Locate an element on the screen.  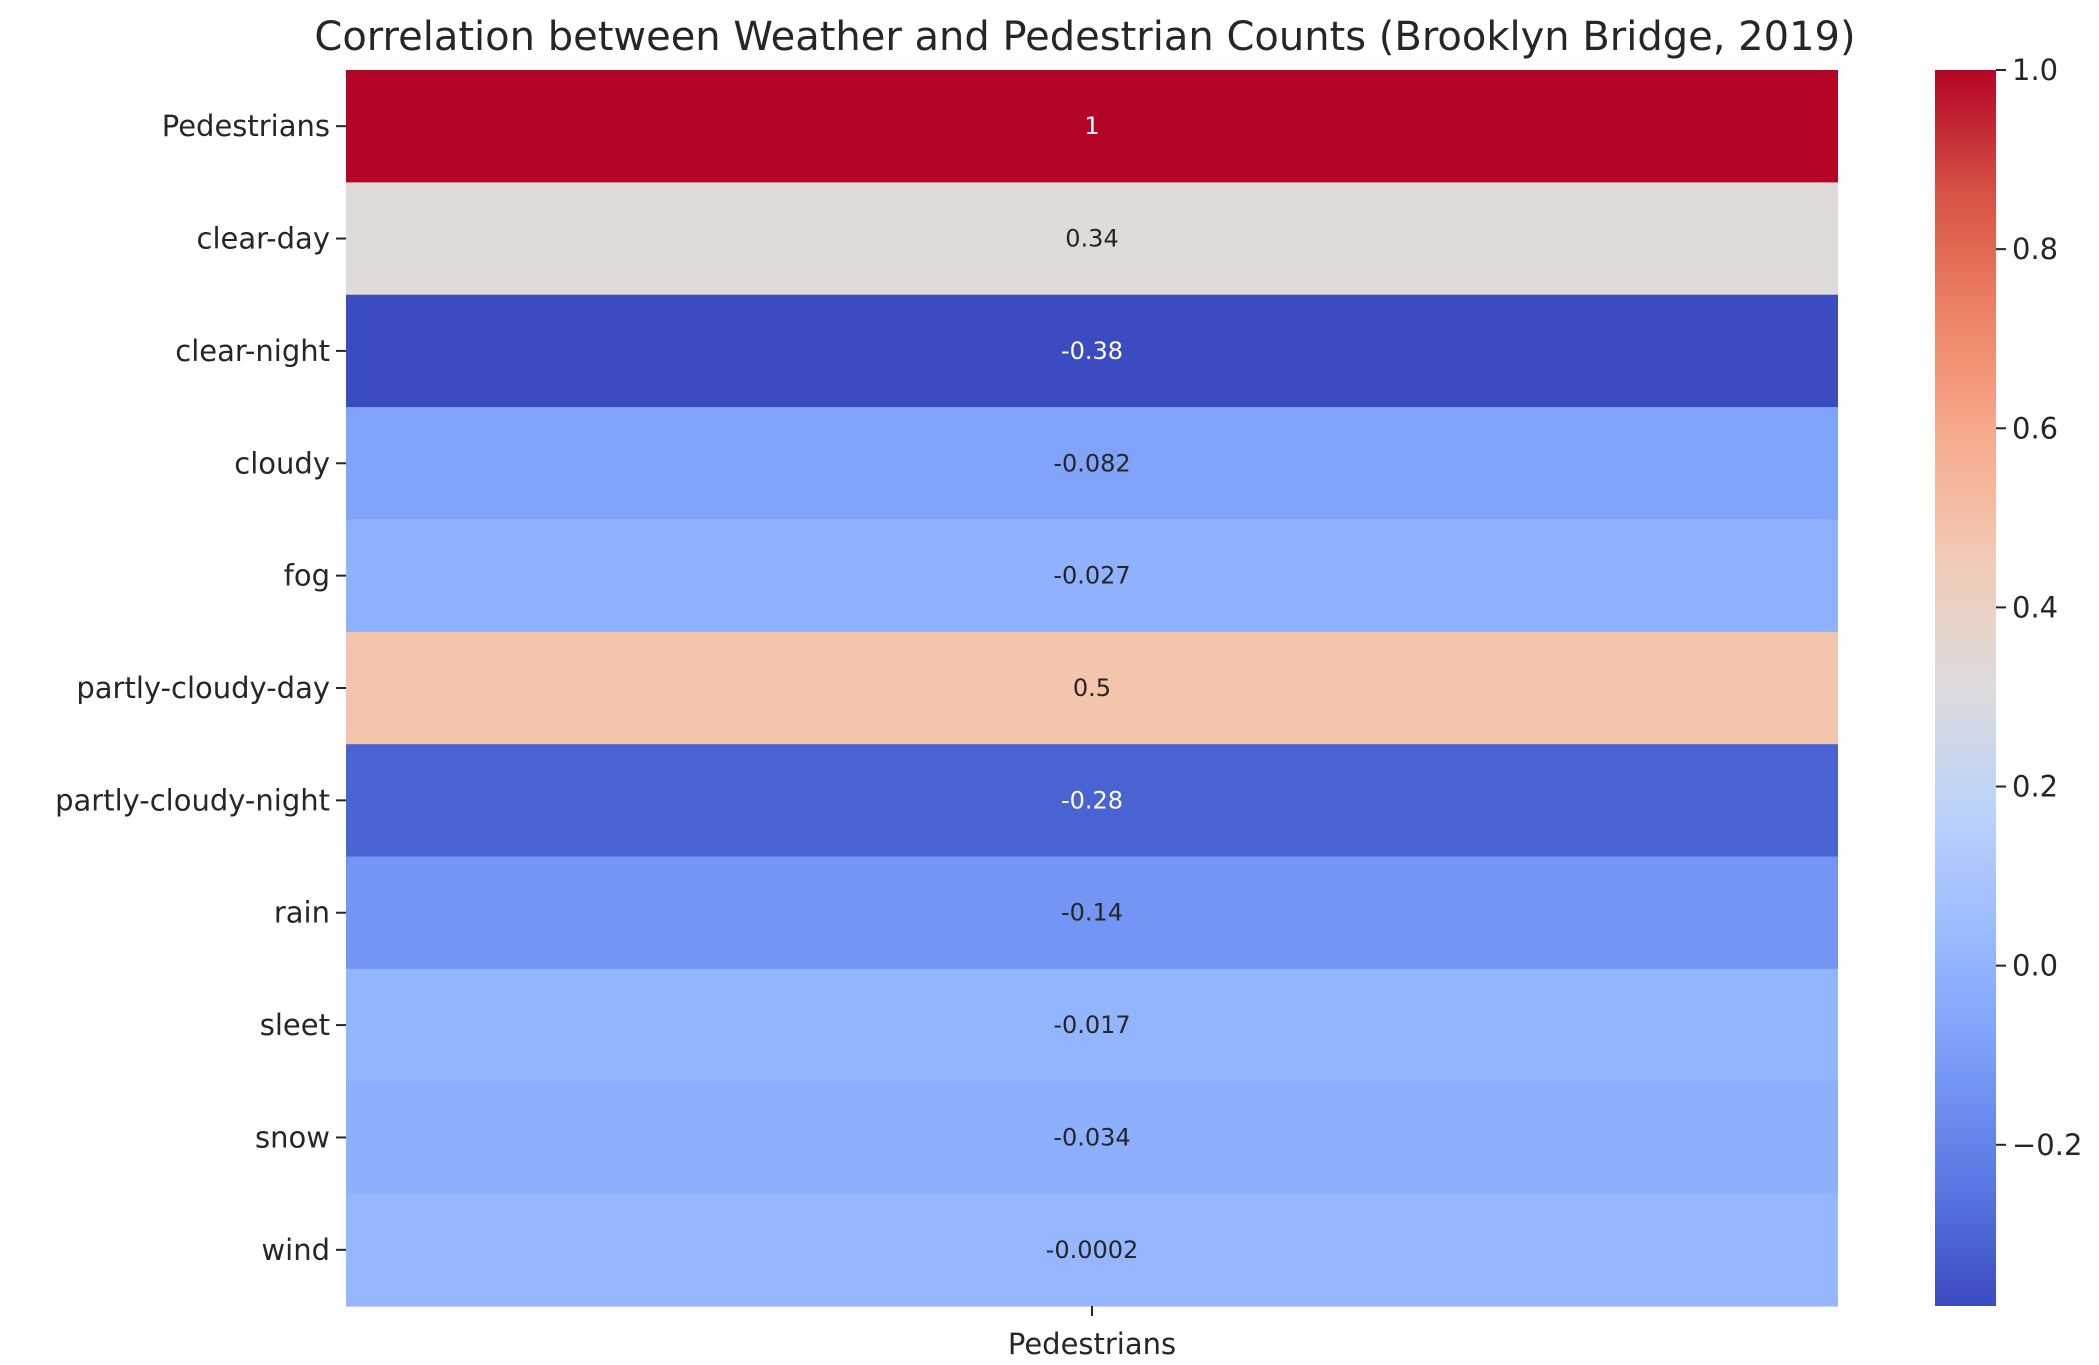
cell-annotation: -0.027 is located at coordinates (1091, 576).